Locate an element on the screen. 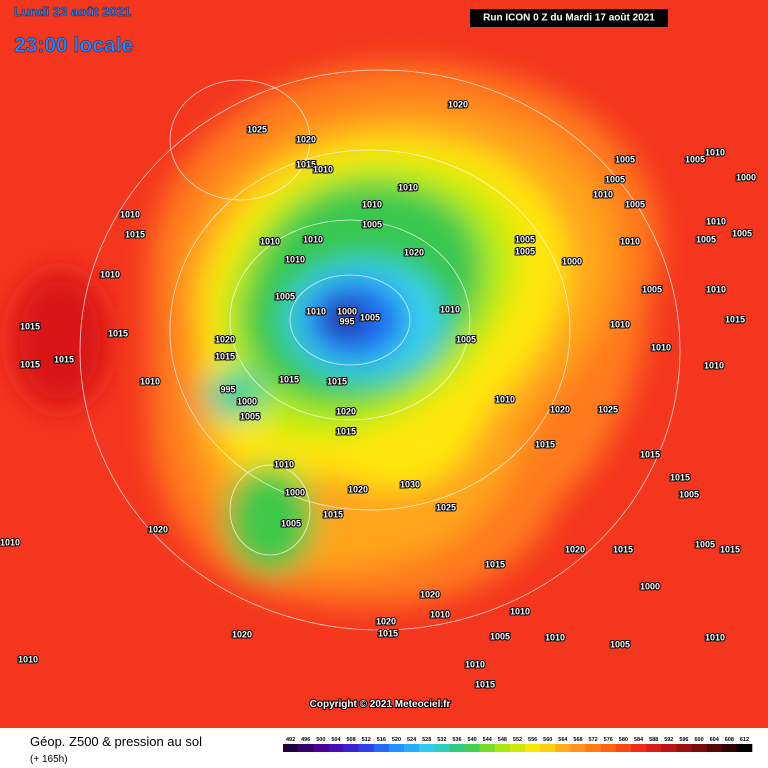 The width and height of the screenshot is (768, 768). colorbar-tick-label: 584 is located at coordinates (639, 740).